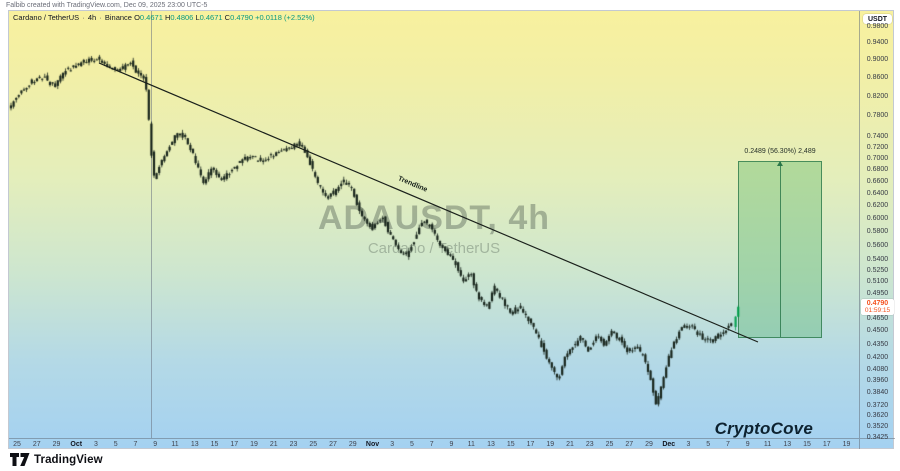 The image size is (900, 471). What do you see at coordinates (877, 437) in the screenshot?
I see `price-axis-label: 0.3425` at bounding box center [877, 437].